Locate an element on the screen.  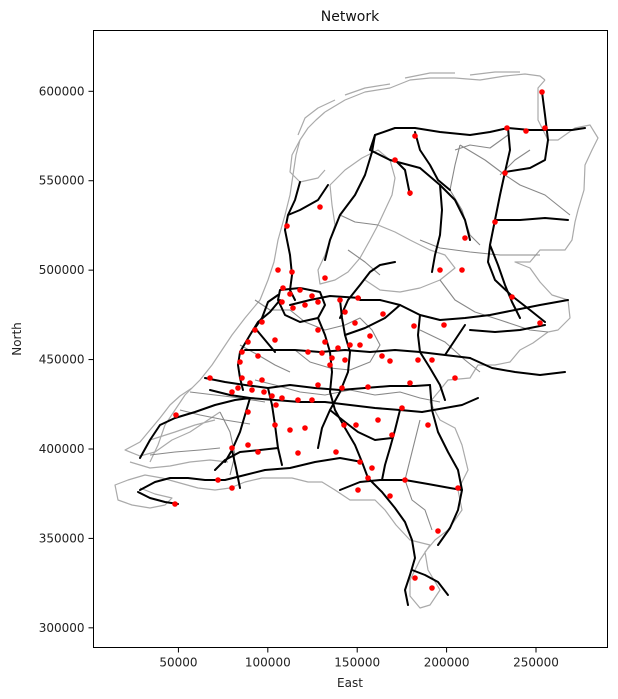
coast-noordholland-tip is located at coordinates (307, 161).